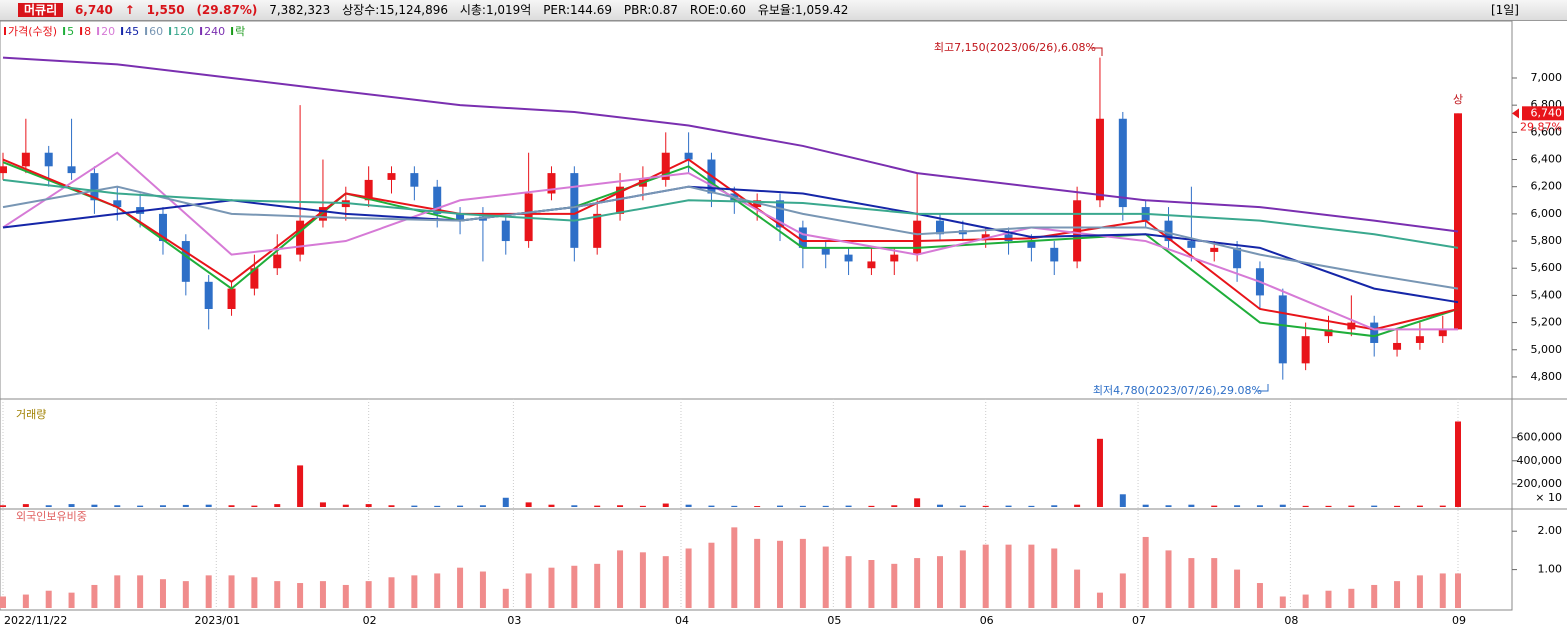  What do you see at coordinates (395, 10) in the screenshot?
I see `shares: 상장수:15,124,896` at bounding box center [395, 10].